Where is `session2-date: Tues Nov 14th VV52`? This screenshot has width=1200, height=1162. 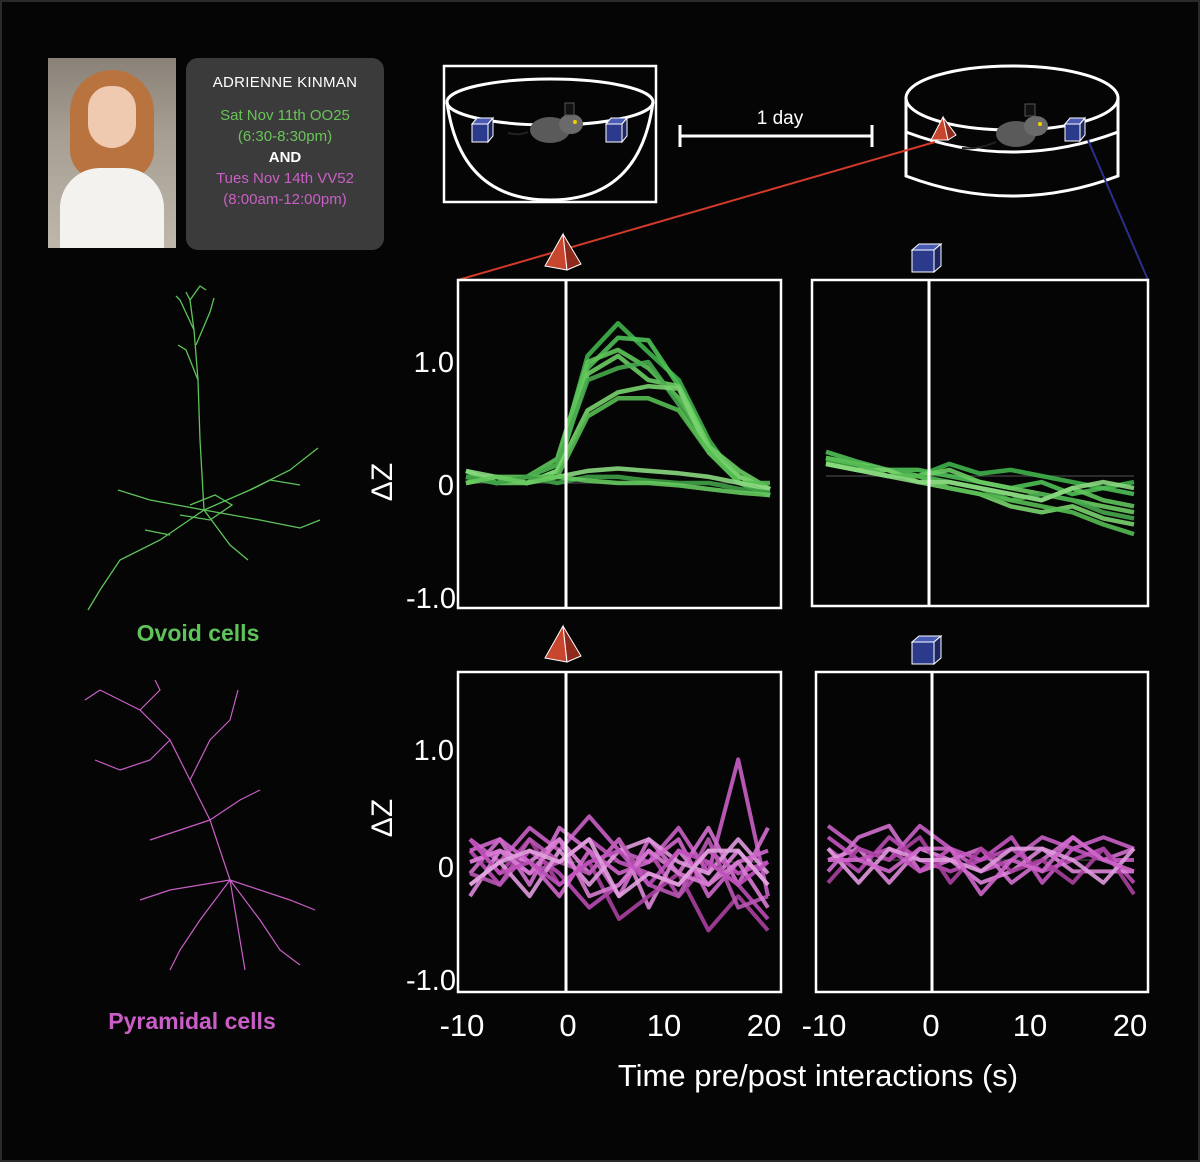
session2-date: Tues Nov 14th VV52 is located at coordinates (285, 178).